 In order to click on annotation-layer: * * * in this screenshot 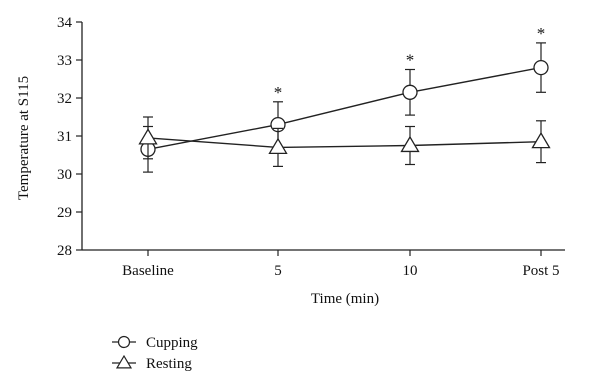, I will do `click(410, 63)`.